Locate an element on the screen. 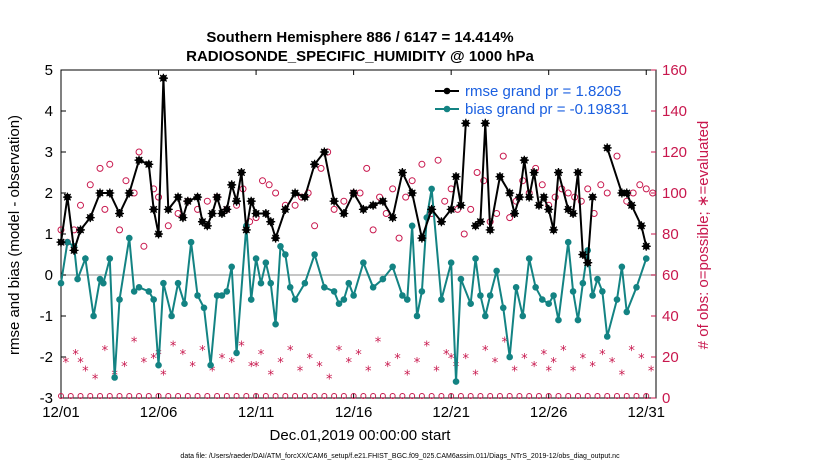 Image resolution: width=830 pixels, height=470 pixels. x-tick-label: 12/31 is located at coordinates (646, 412).